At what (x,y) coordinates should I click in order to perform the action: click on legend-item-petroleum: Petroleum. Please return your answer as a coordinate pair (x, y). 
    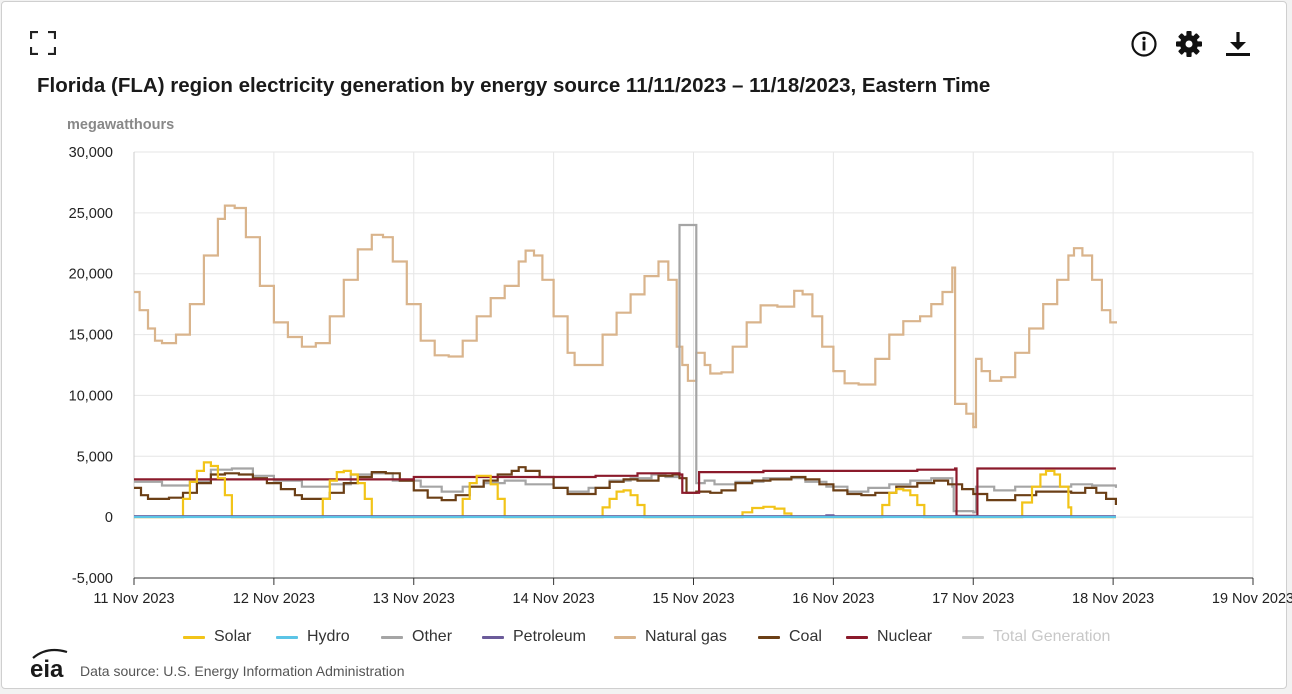
    Looking at the image, I should click on (534, 637).